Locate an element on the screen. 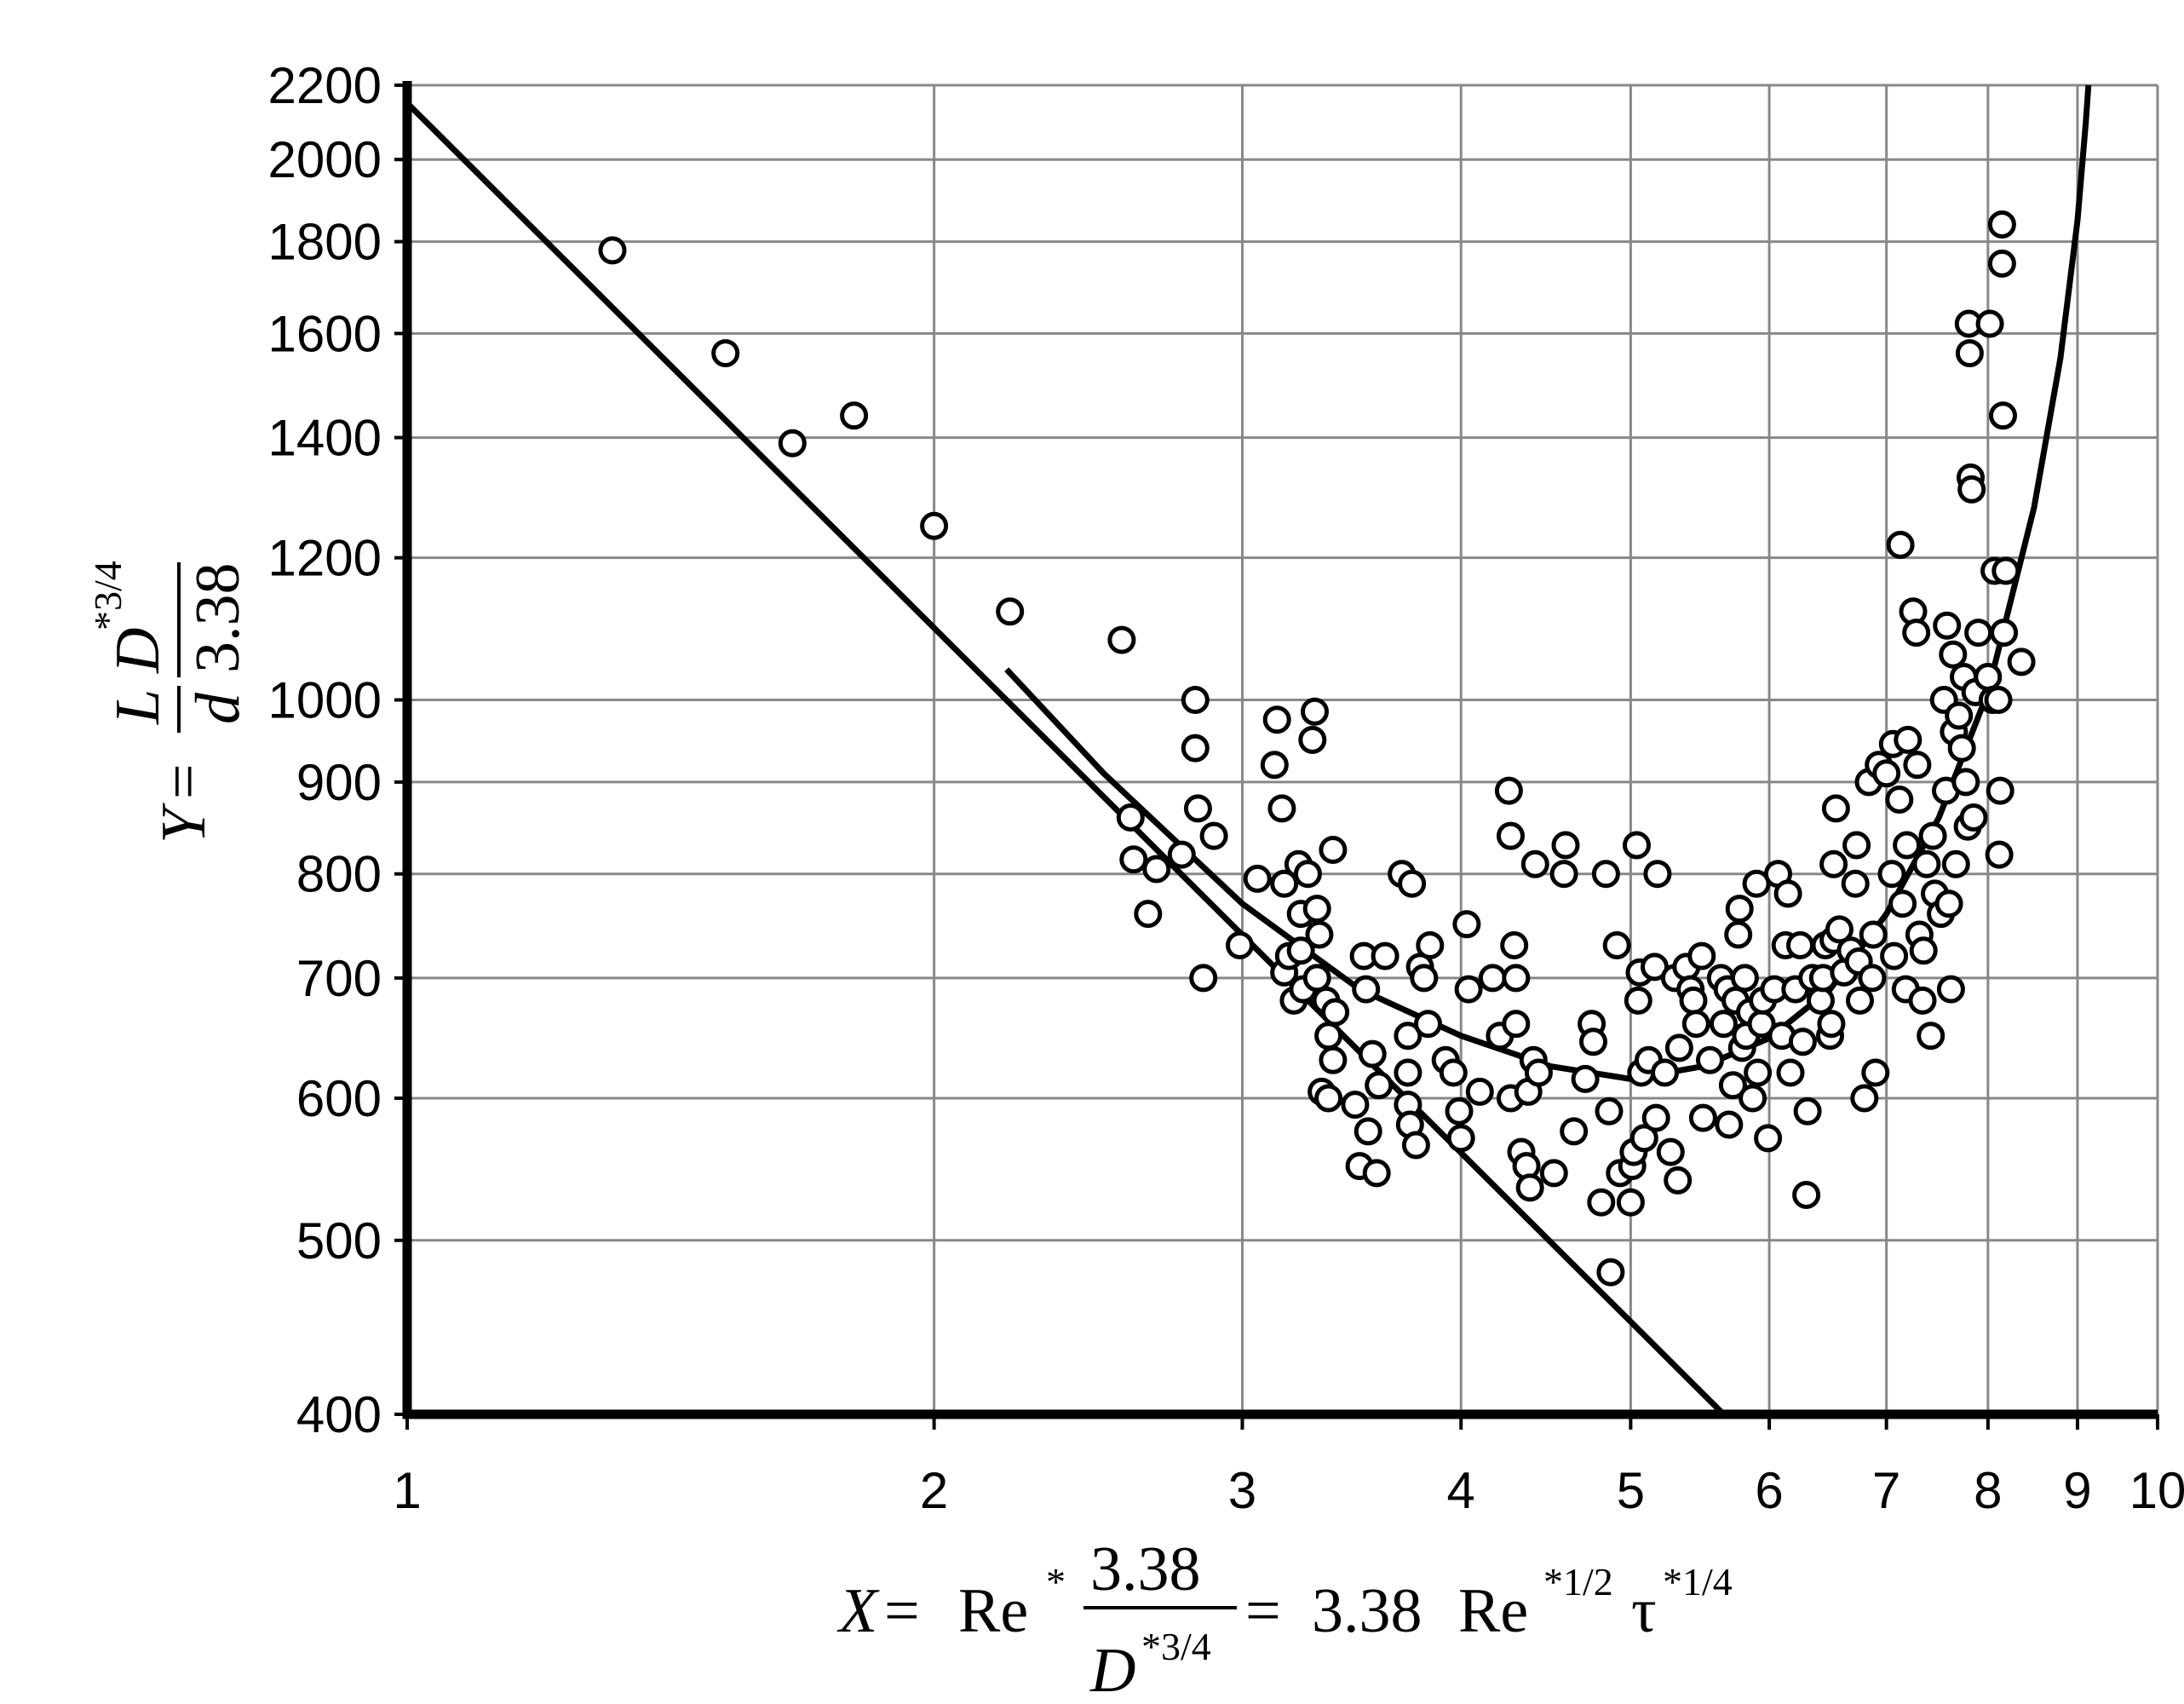  xlabel-re2: Re is located at coordinates (1493, 1611).